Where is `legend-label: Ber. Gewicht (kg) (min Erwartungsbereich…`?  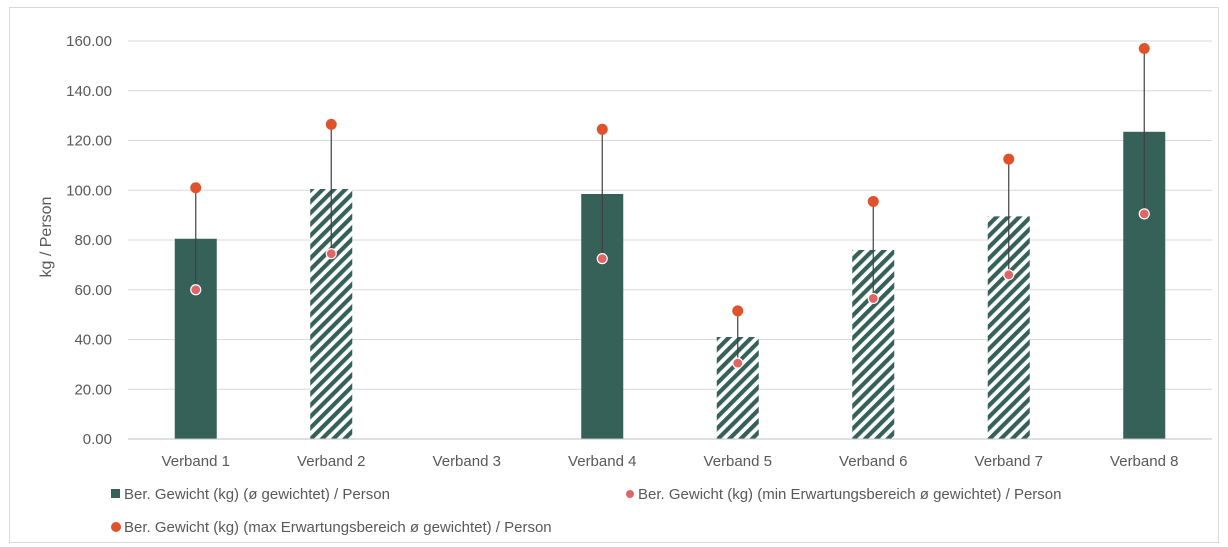 legend-label: Ber. Gewicht (kg) (min Erwartungsbereich… is located at coordinates (850, 494).